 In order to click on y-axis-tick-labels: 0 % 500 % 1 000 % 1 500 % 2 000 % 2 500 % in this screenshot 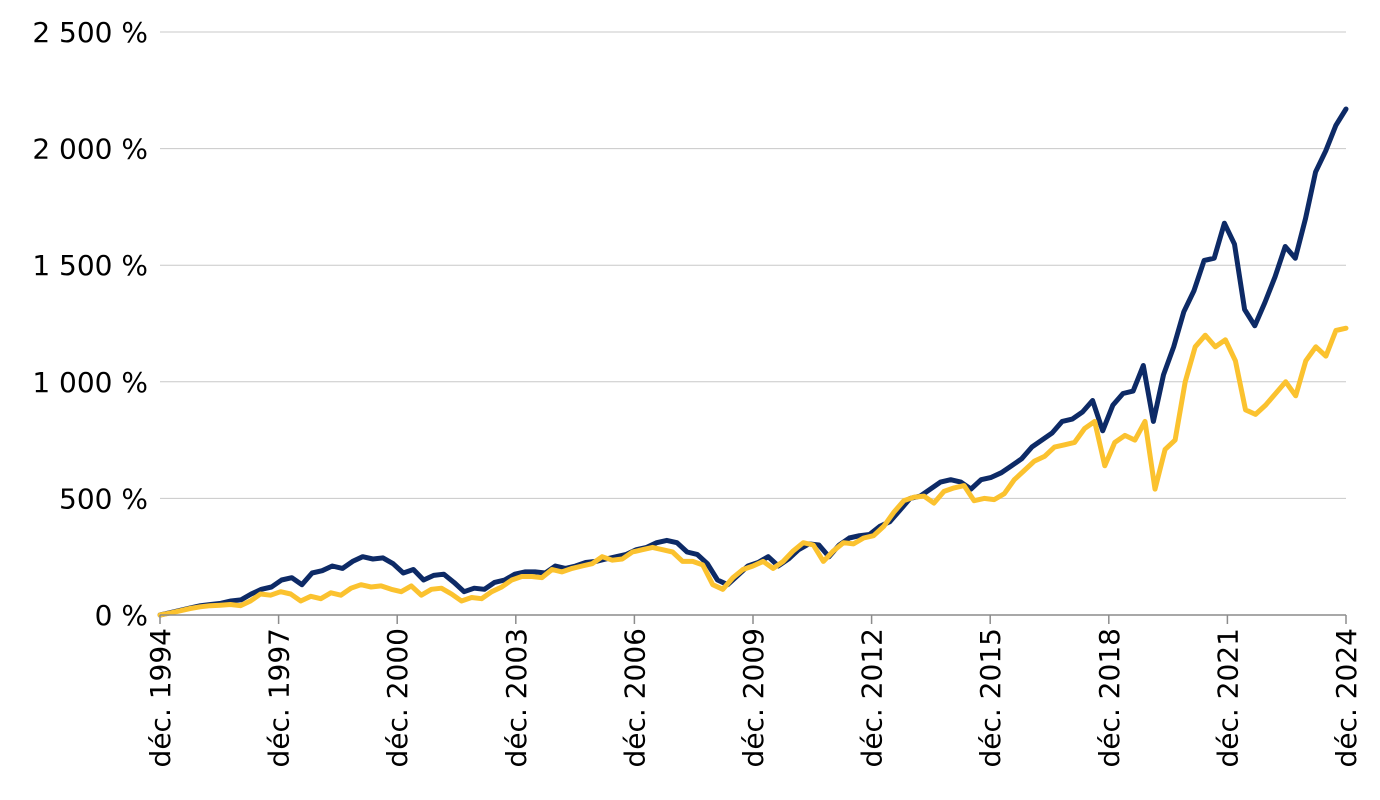, I will do `click(90, 324)`.